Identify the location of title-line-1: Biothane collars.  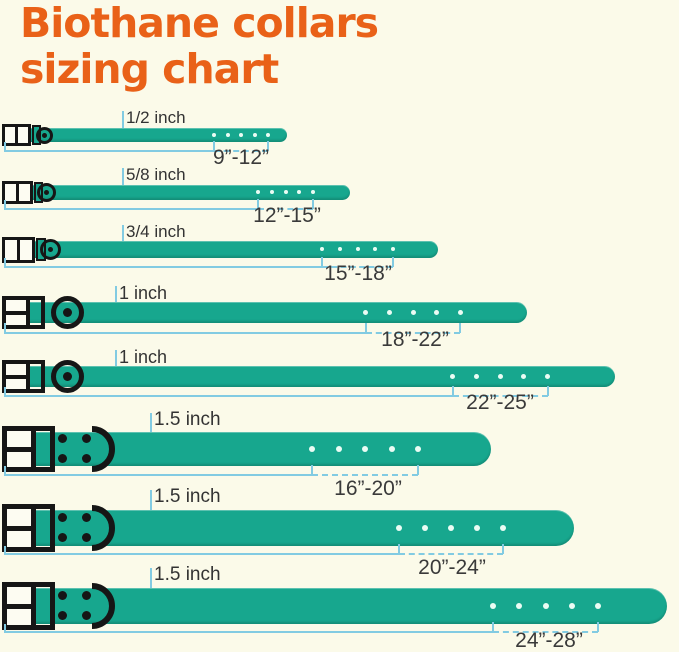
(199, 23).